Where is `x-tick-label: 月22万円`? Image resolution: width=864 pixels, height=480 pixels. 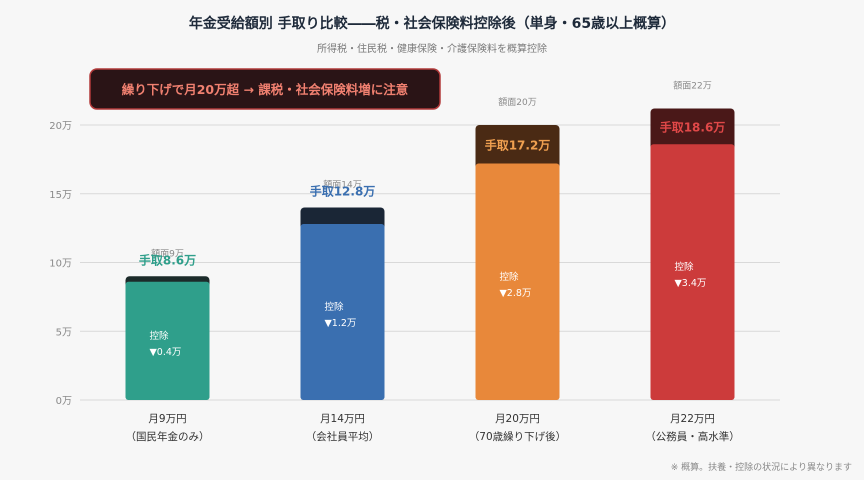 x-tick-label: 月22万円 is located at coordinates (692, 419).